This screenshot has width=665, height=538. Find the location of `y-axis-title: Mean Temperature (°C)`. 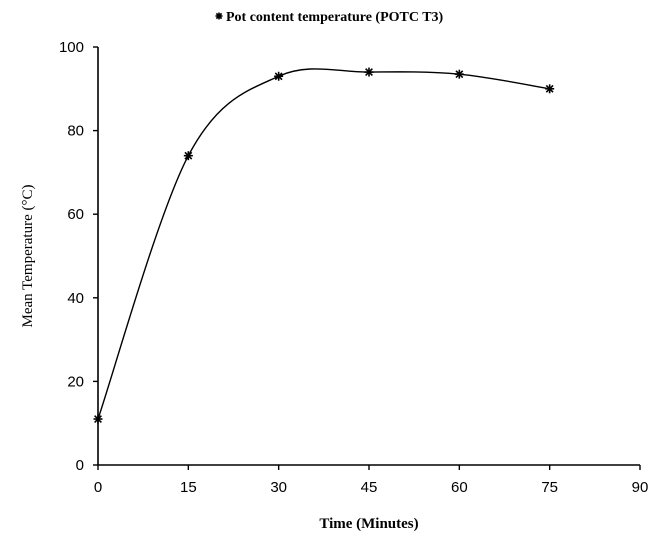

y-axis-title: Mean Temperature (°C) is located at coordinates (28, 256).